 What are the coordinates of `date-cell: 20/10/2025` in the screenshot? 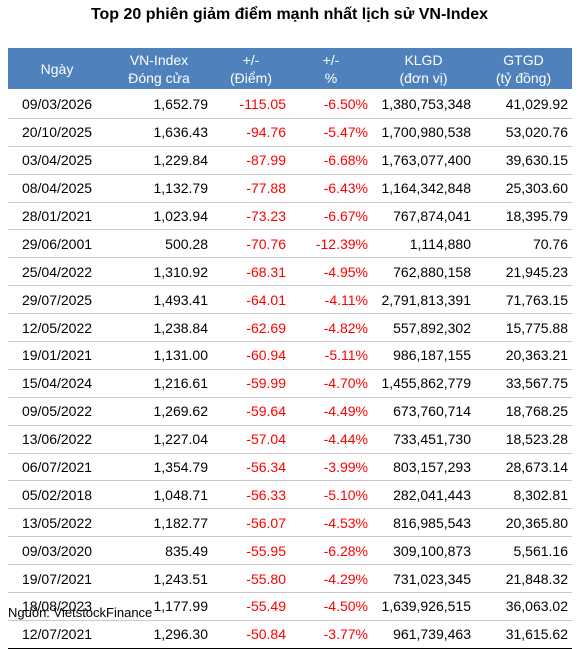 It's located at (57, 132).